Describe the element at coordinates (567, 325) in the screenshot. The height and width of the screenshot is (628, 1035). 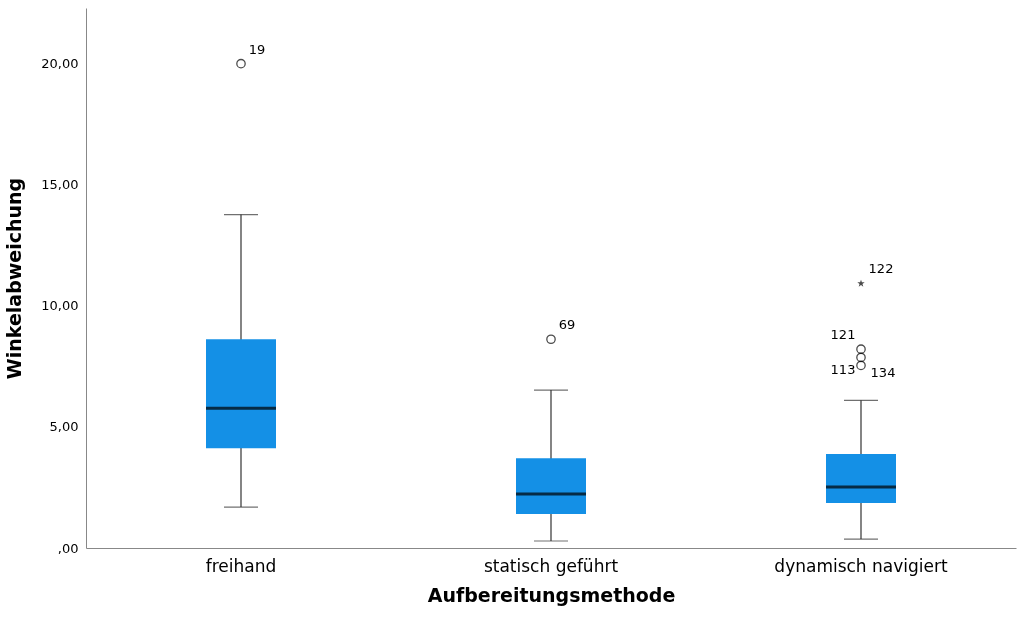
I see `annotation: 69` at that location.